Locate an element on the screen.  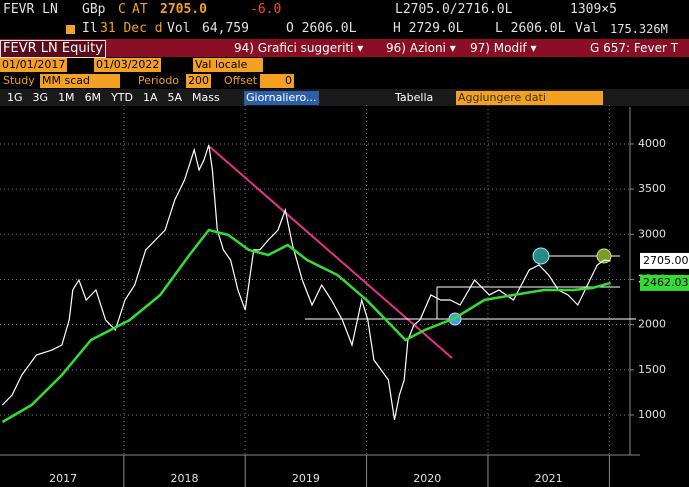
currency: GBp is located at coordinates (94, 9).